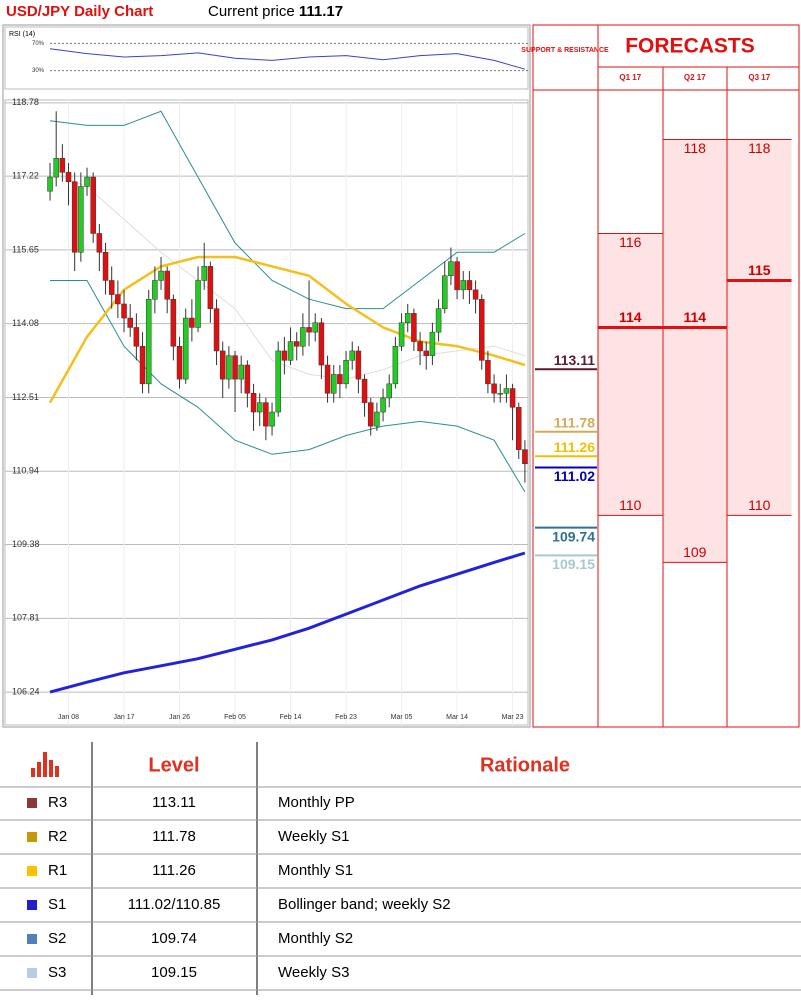 The image size is (801, 1000). I want to click on forecast-range, so click(630, 374).